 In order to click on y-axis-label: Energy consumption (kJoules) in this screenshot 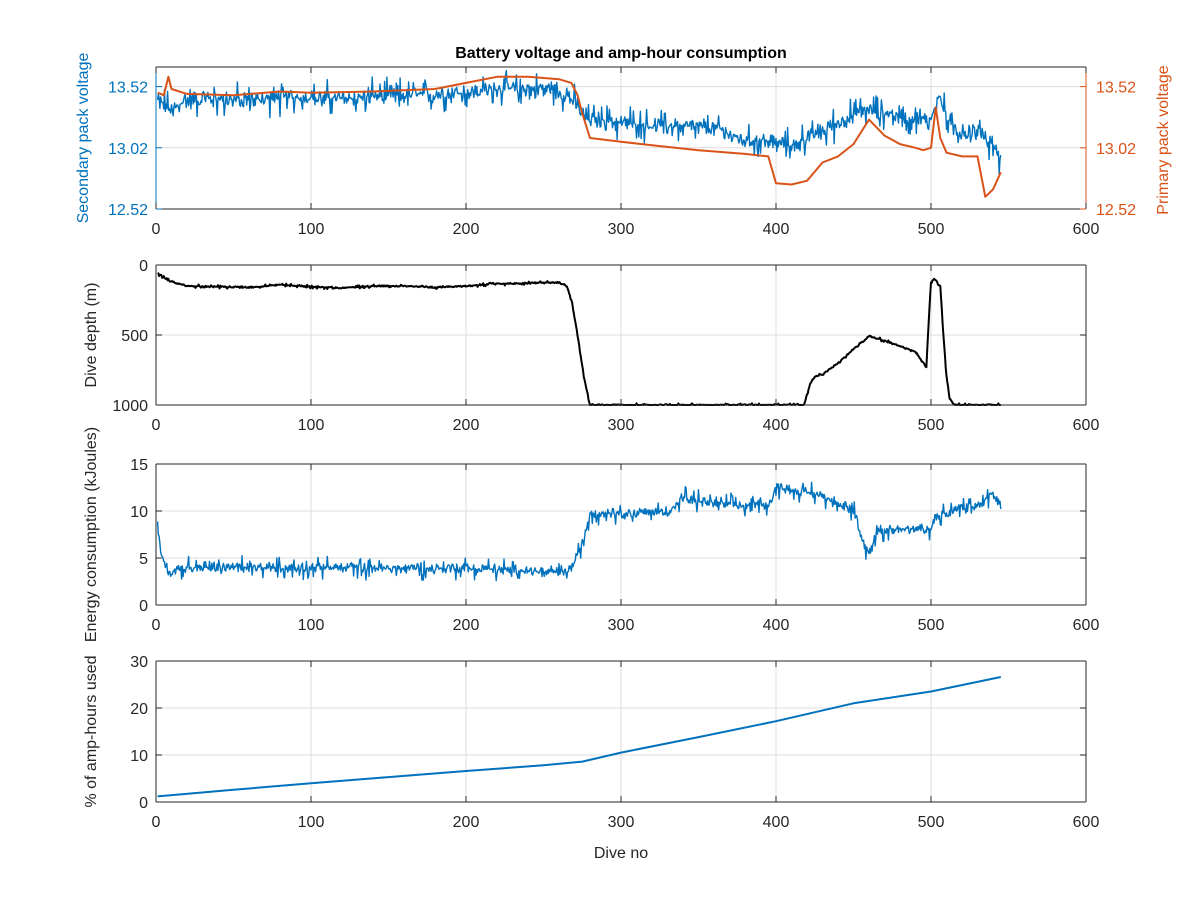, I will do `click(91, 534)`.